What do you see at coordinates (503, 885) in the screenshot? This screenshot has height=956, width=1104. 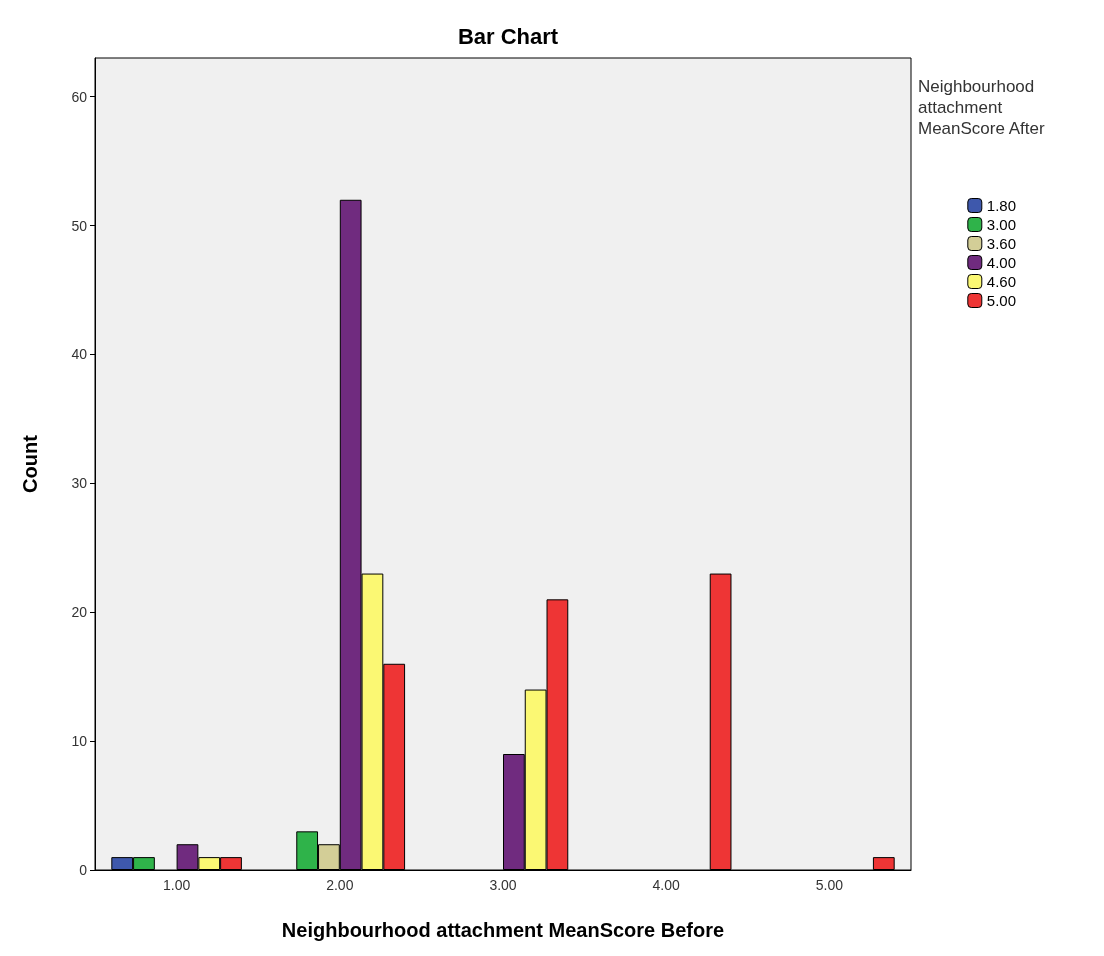 I see `x-tick-label: 3.00` at bounding box center [503, 885].